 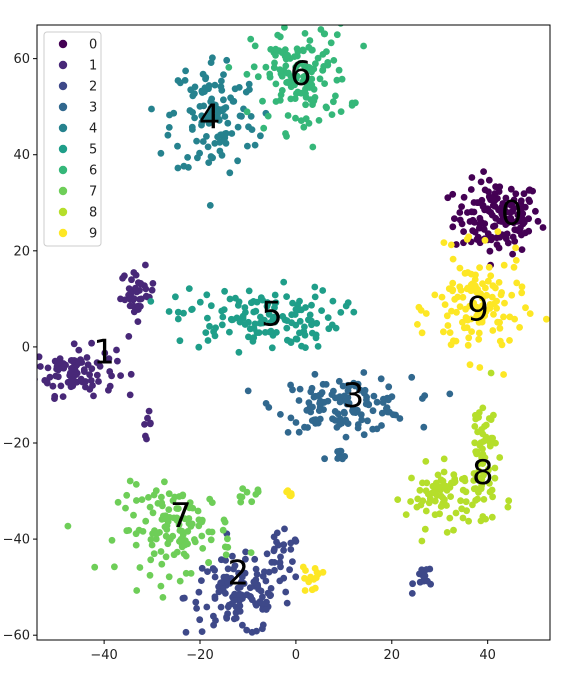 I want to click on legend-box, so click(x=72, y=139).